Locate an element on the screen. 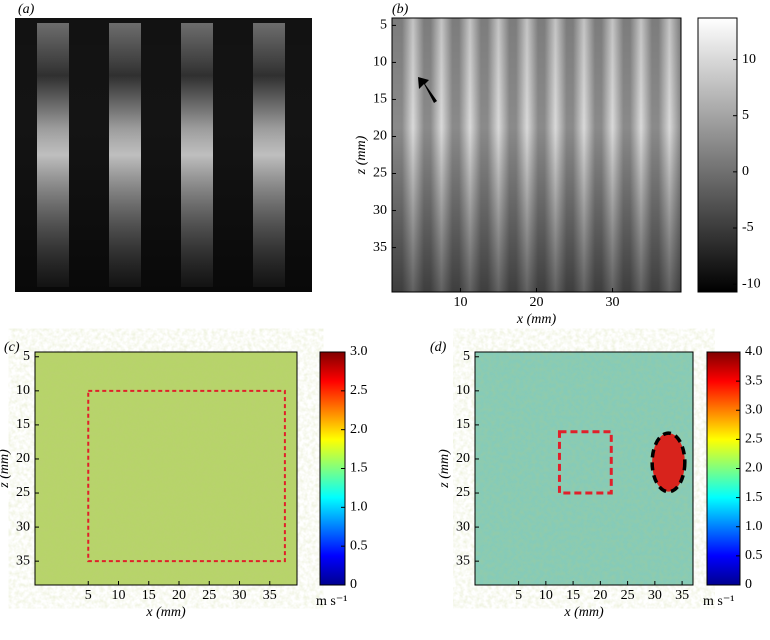 The width and height of the screenshot is (770, 640). colorbar-tick-label: -10 is located at coordinates (751, 283).